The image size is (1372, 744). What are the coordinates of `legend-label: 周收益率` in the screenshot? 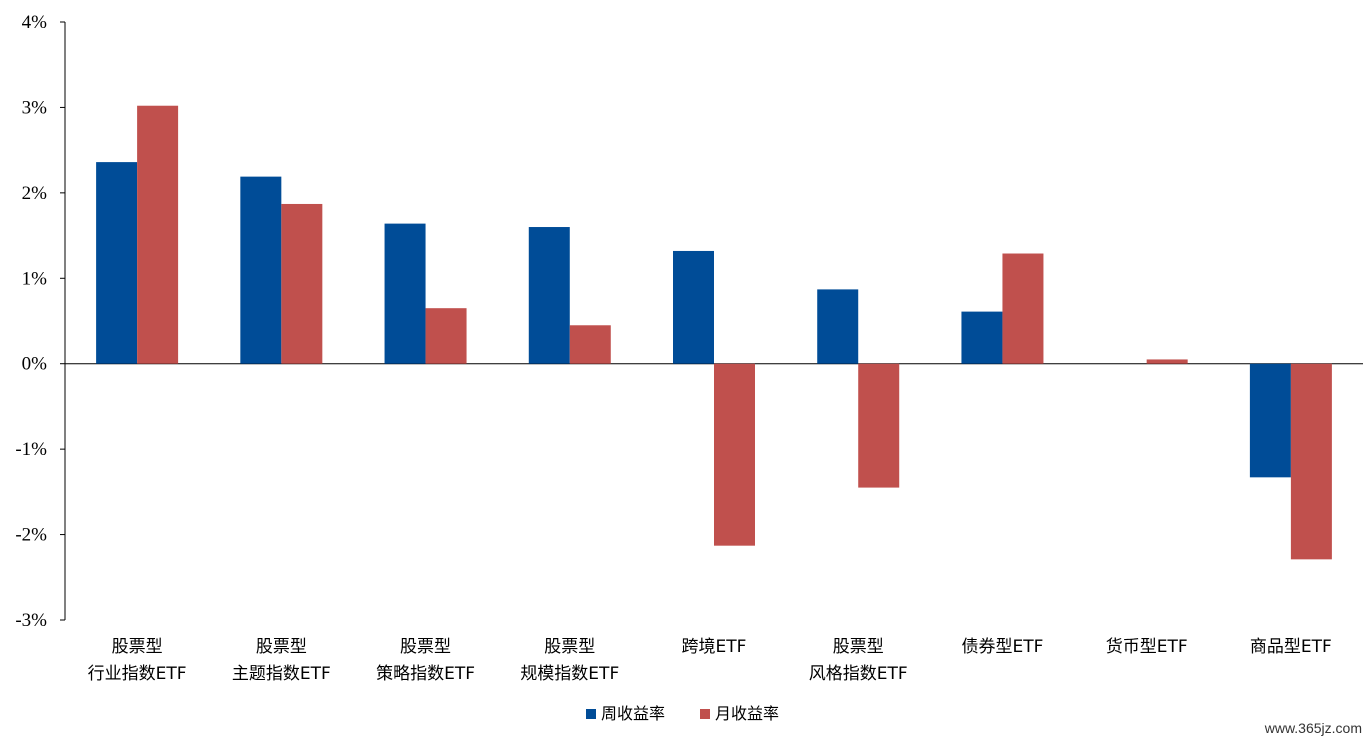 It's located at (633, 713).